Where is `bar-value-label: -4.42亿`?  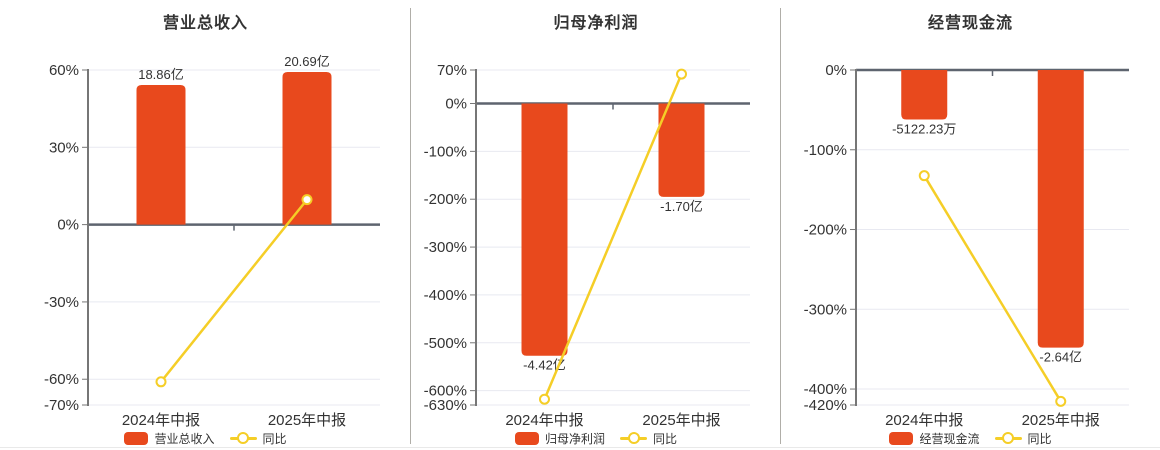 bar-value-label: -4.42亿 is located at coordinates (544, 365).